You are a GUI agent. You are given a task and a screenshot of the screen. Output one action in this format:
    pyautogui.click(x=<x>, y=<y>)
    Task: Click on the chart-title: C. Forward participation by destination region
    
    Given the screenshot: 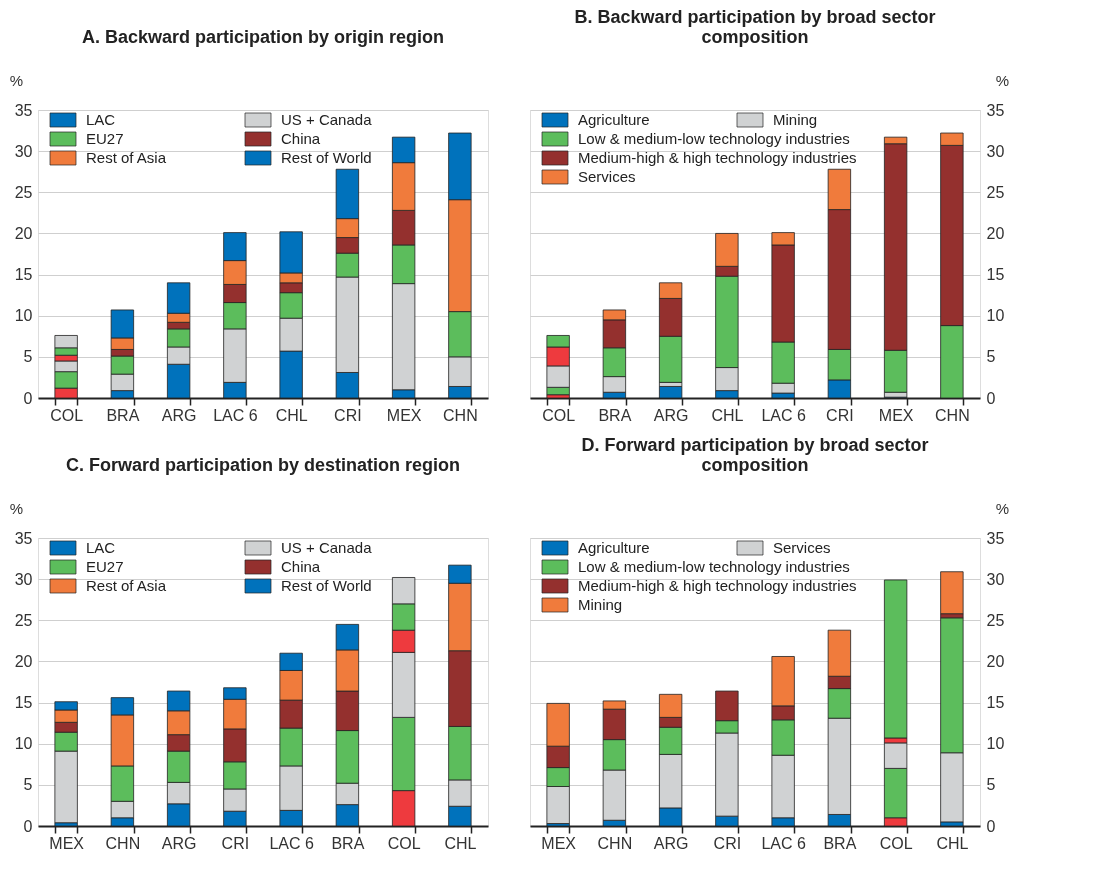 What is the action you would take?
    pyautogui.click(x=263, y=465)
    